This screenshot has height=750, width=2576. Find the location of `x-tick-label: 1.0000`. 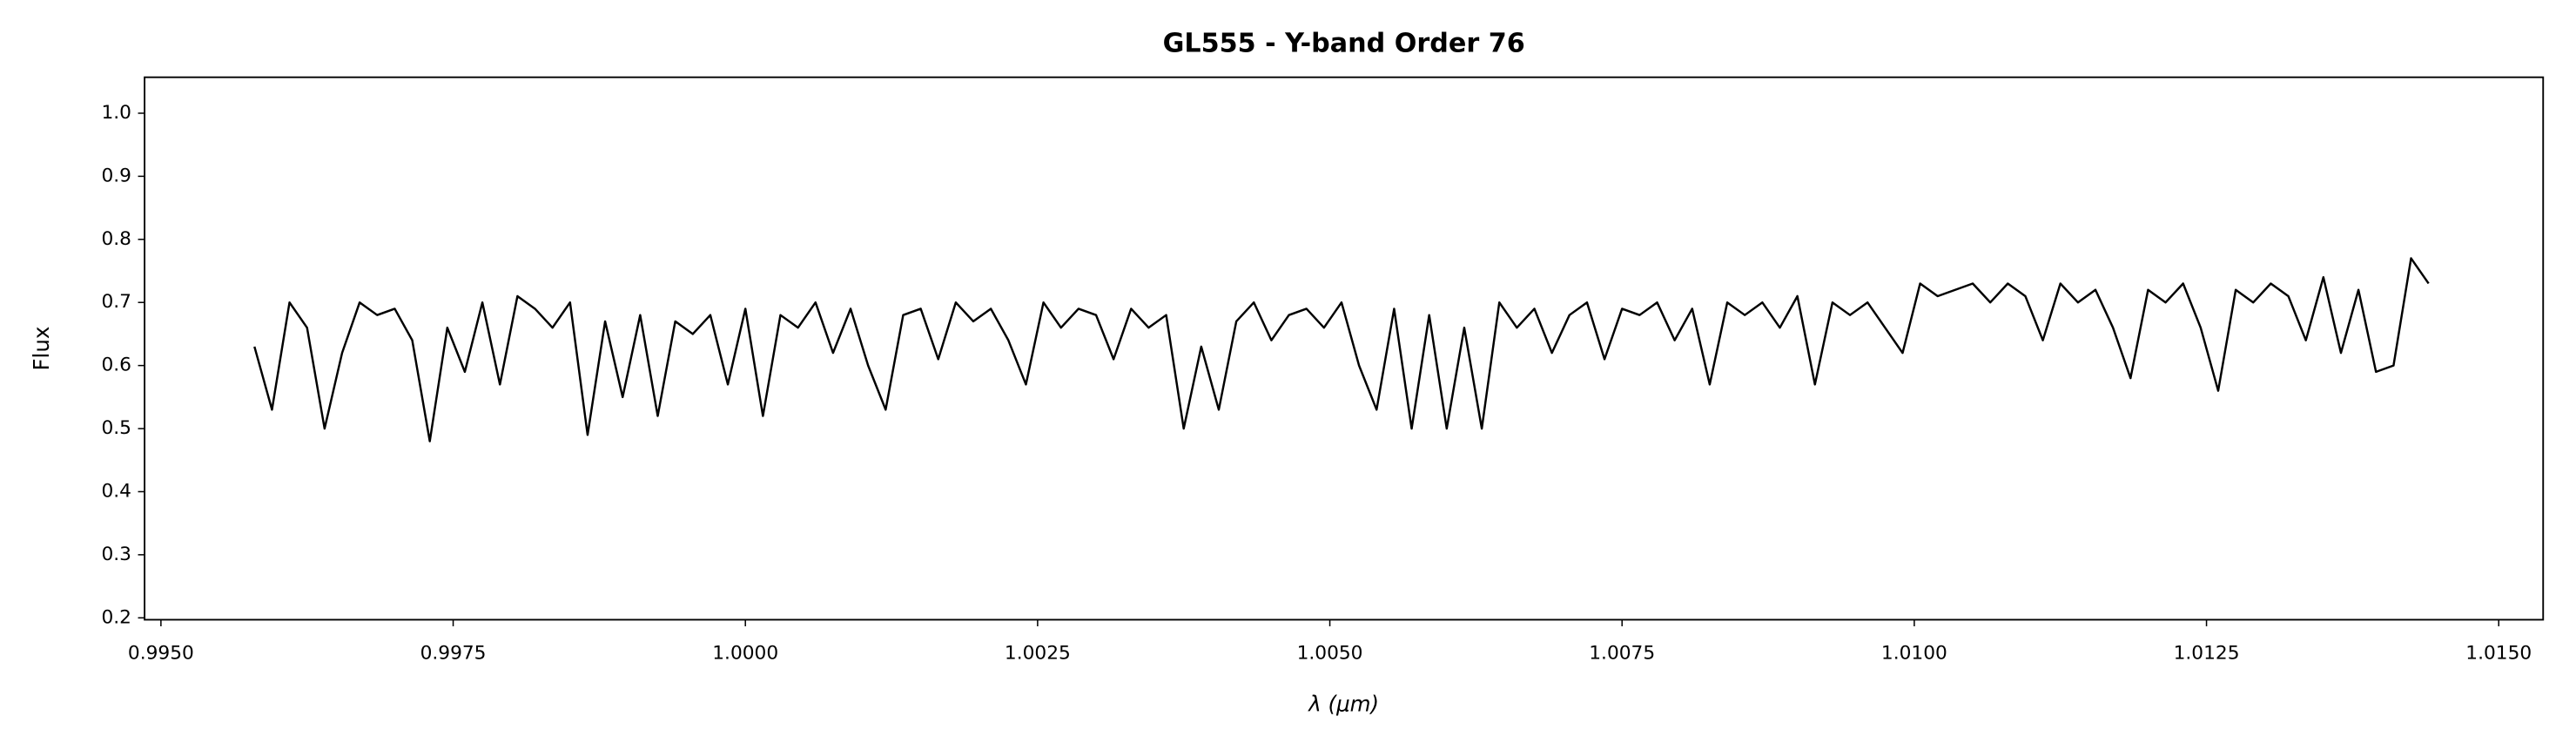

x-tick-label: 1.0000 is located at coordinates (745, 654).